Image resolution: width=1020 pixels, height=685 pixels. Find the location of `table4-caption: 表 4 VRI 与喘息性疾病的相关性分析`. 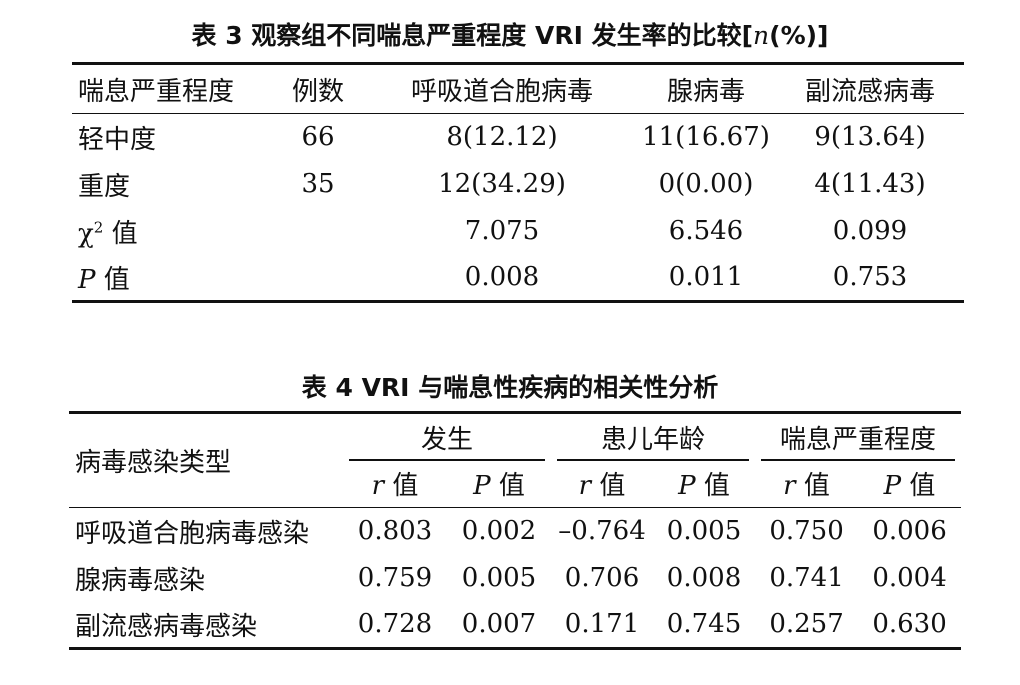

table4-caption: 表 4 VRI 与喘息性疾病的相关性分析 is located at coordinates (510, 387).